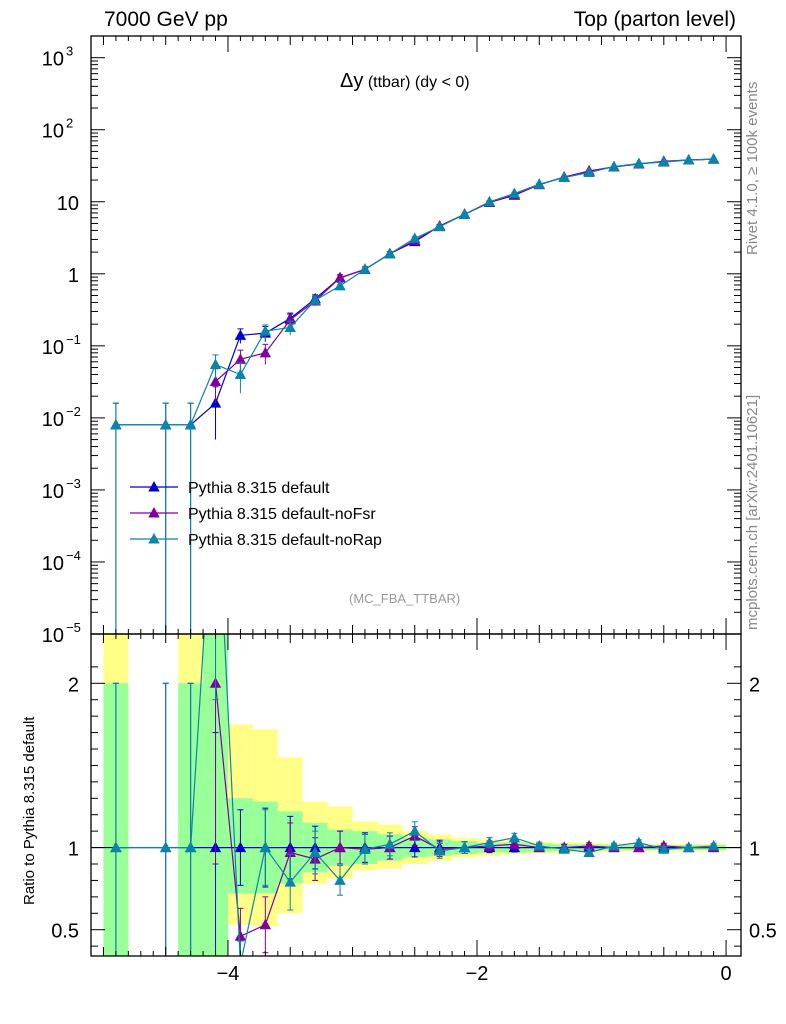  What do you see at coordinates (73, 483) in the screenshot?
I see `y-tick-exponent: −3` at bounding box center [73, 483].